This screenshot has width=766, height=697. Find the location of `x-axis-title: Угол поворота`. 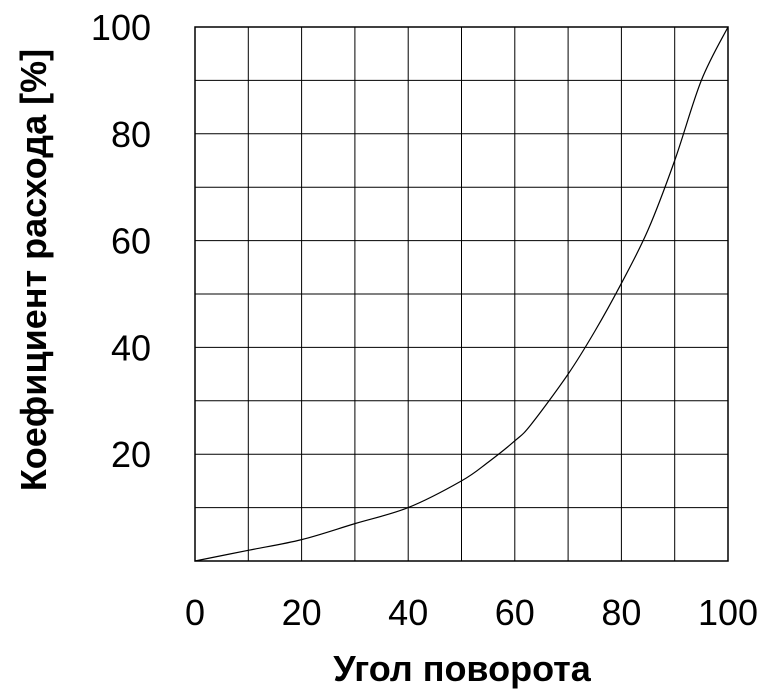

x-axis-title: Угол поворота is located at coordinates (462, 668).